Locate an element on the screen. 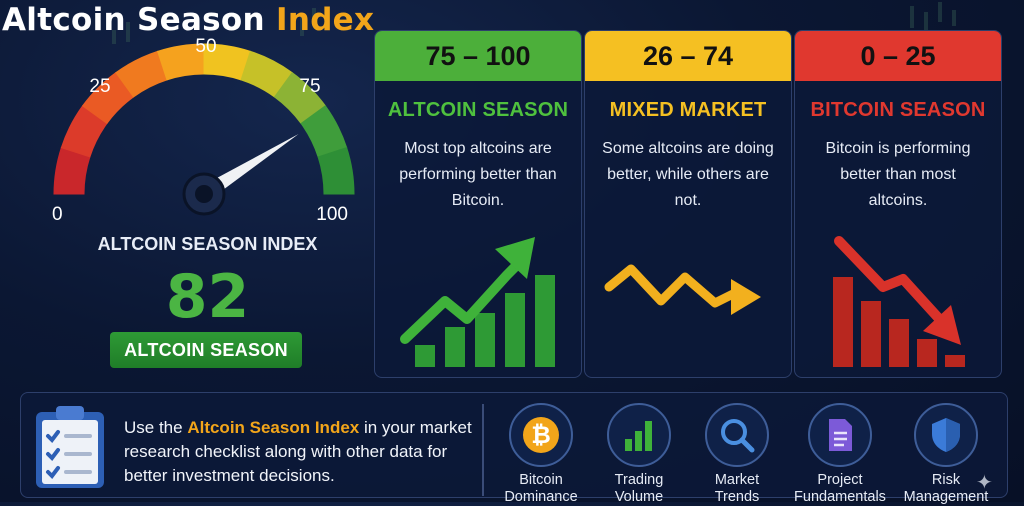 This screenshot has height=506, width=1024. title-highlight: Index is located at coordinates (325, 20).